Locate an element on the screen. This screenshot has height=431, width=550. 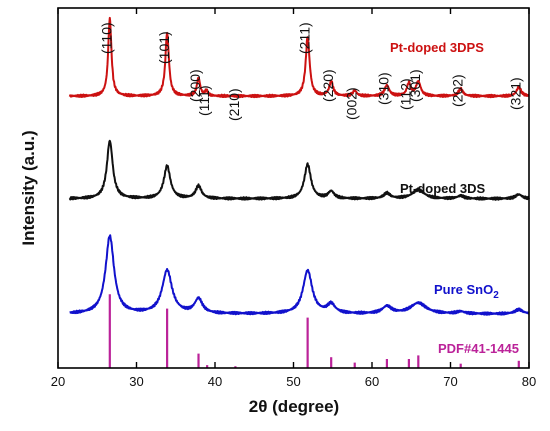
x-tick-label: 70 is located at coordinates (450, 381).